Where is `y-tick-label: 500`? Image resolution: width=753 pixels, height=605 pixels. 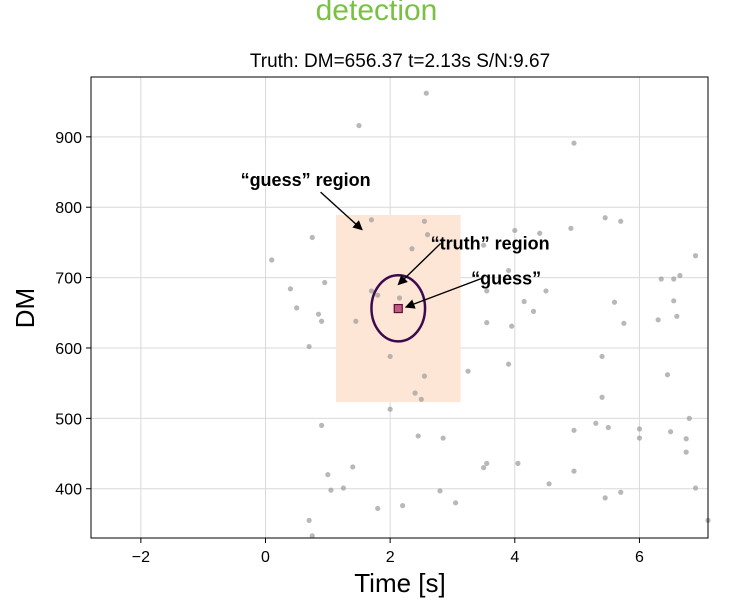
y-tick-label: 500 is located at coordinates (68, 419).